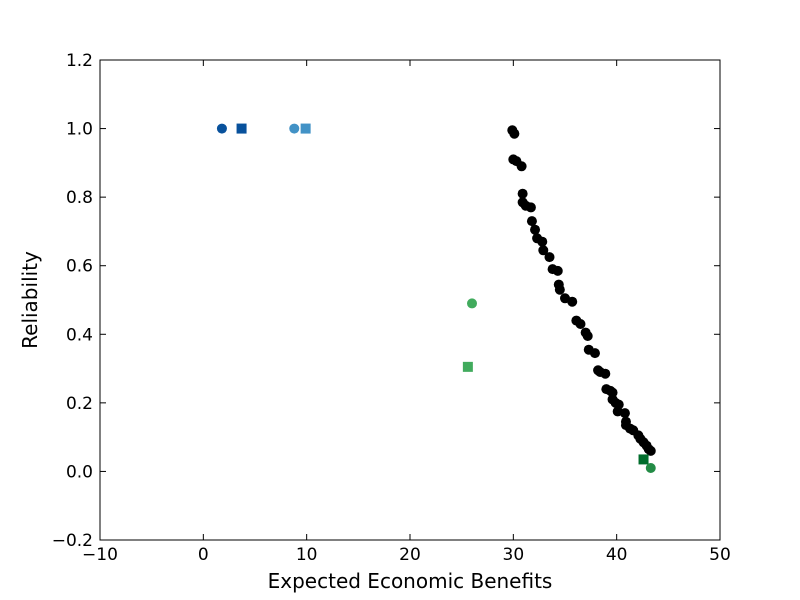 This screenshot has height=600, width=800. What do you see at coordinates (72, 541) in the screenshot?
I see `y-tick-label: −0.2` at bounding box center [72, 541].